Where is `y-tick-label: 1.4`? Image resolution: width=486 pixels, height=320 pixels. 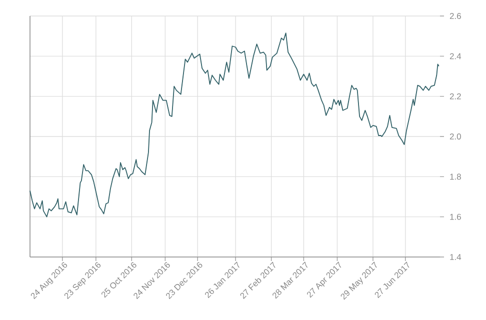 y-tick-label: 1.4 is located at coordinates (456, 257).